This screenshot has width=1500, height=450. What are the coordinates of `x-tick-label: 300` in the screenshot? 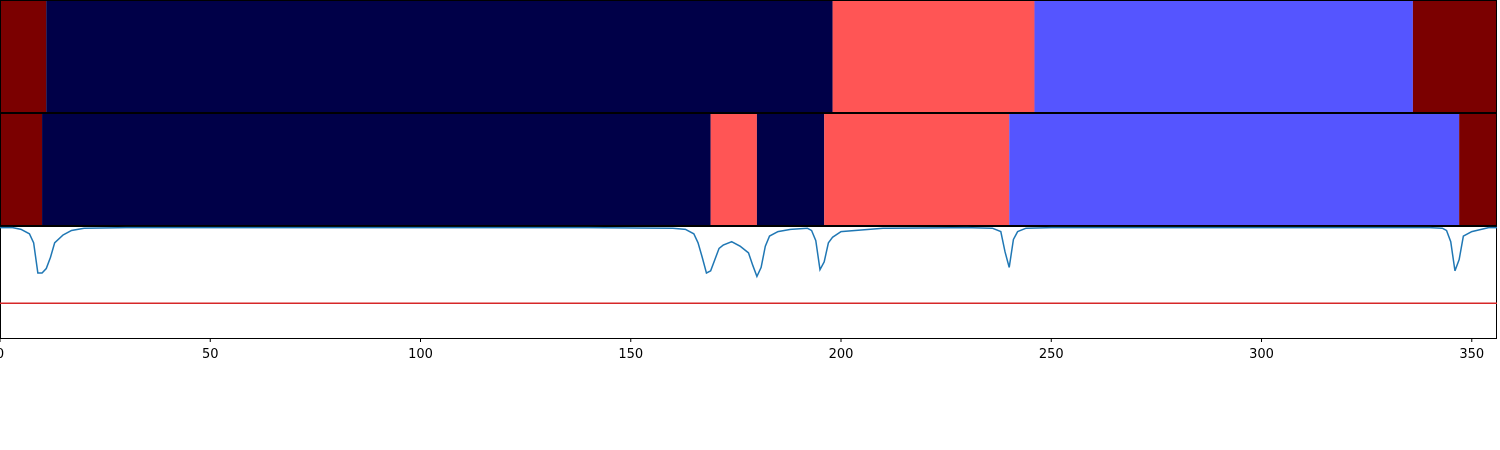 It's located at (1261, 354).